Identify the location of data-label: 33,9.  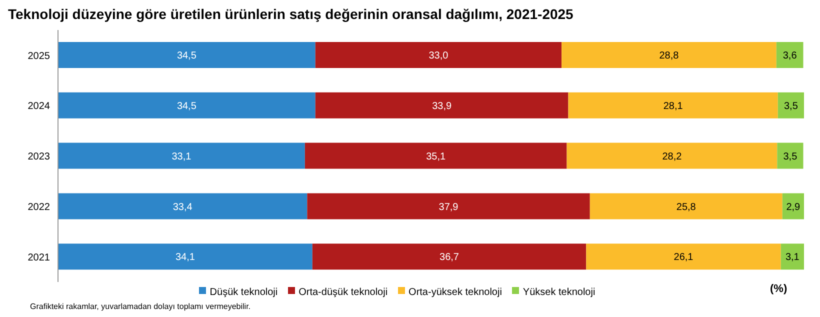
(442, 106).